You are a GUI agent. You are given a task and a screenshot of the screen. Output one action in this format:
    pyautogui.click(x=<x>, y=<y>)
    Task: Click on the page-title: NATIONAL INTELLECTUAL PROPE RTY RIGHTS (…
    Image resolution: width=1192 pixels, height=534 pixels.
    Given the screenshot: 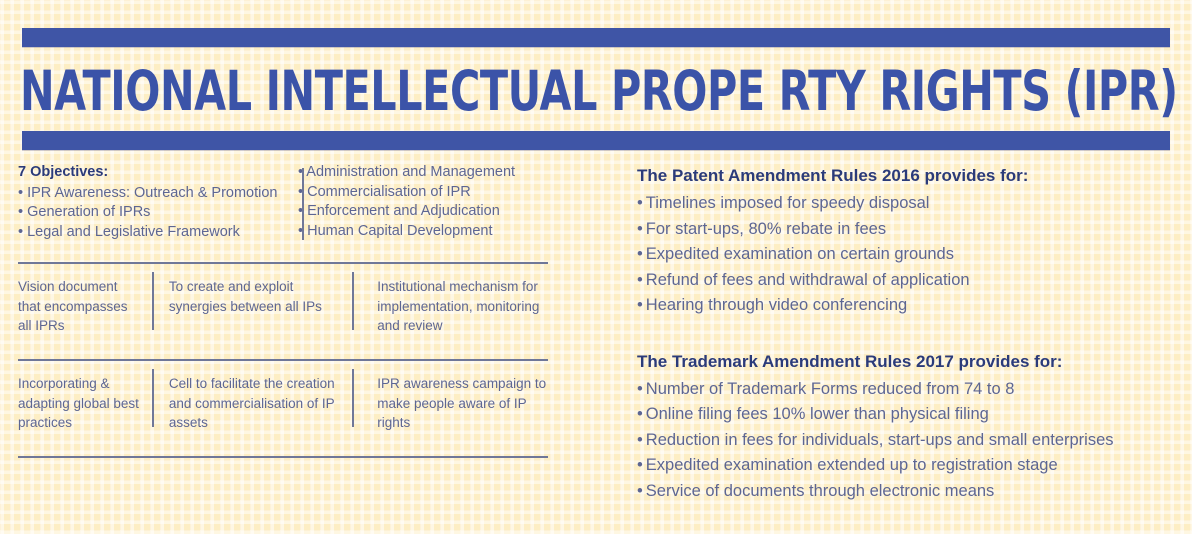 What is the action you would take?
    pyautogui.click(x=606, y=91)
    